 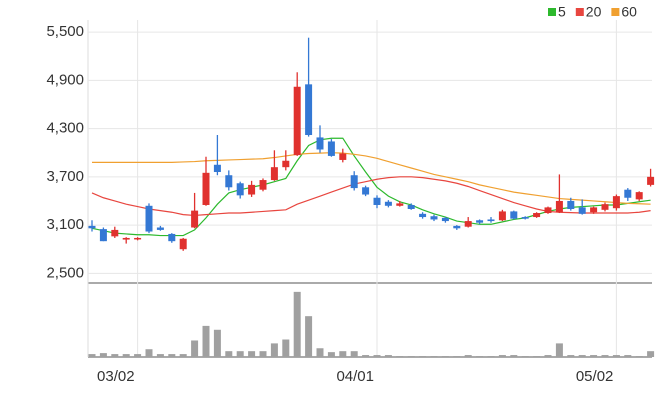 What do you see at coordinates (629, 12) in the screenshot?
I see `legend-label: 60` at bounding box center [629, 12].